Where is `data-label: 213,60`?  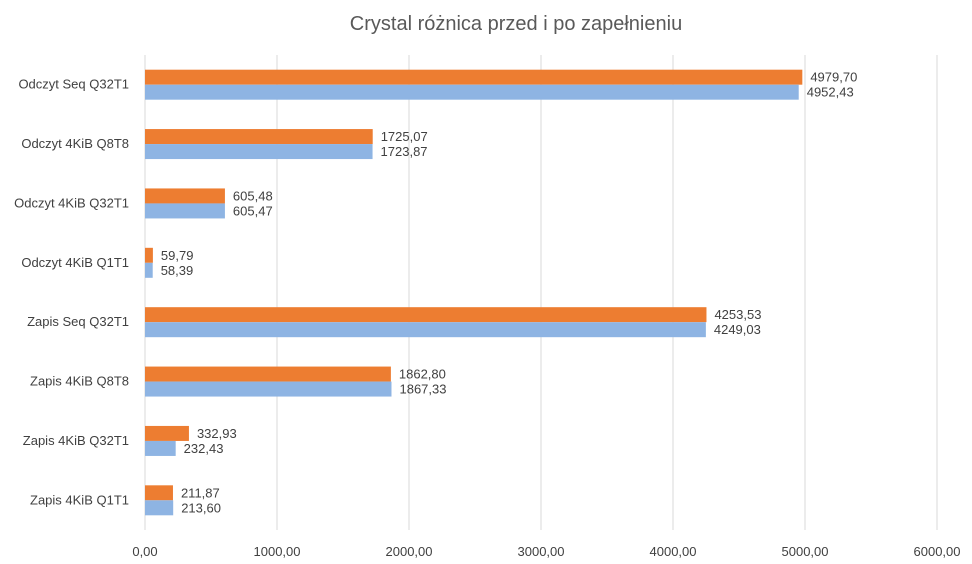 data-label: 213,60 is located at coordinates (201, 507).